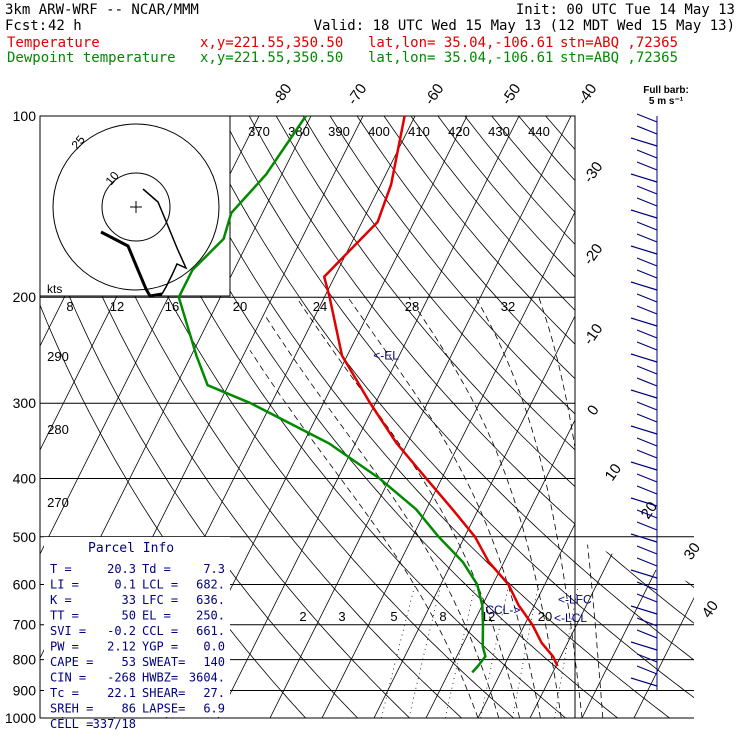 The image size is (740, 740). Describe the element at coordinates (25, 625) in the screenshot. I see `pressure-tick-label: 700` at that location.